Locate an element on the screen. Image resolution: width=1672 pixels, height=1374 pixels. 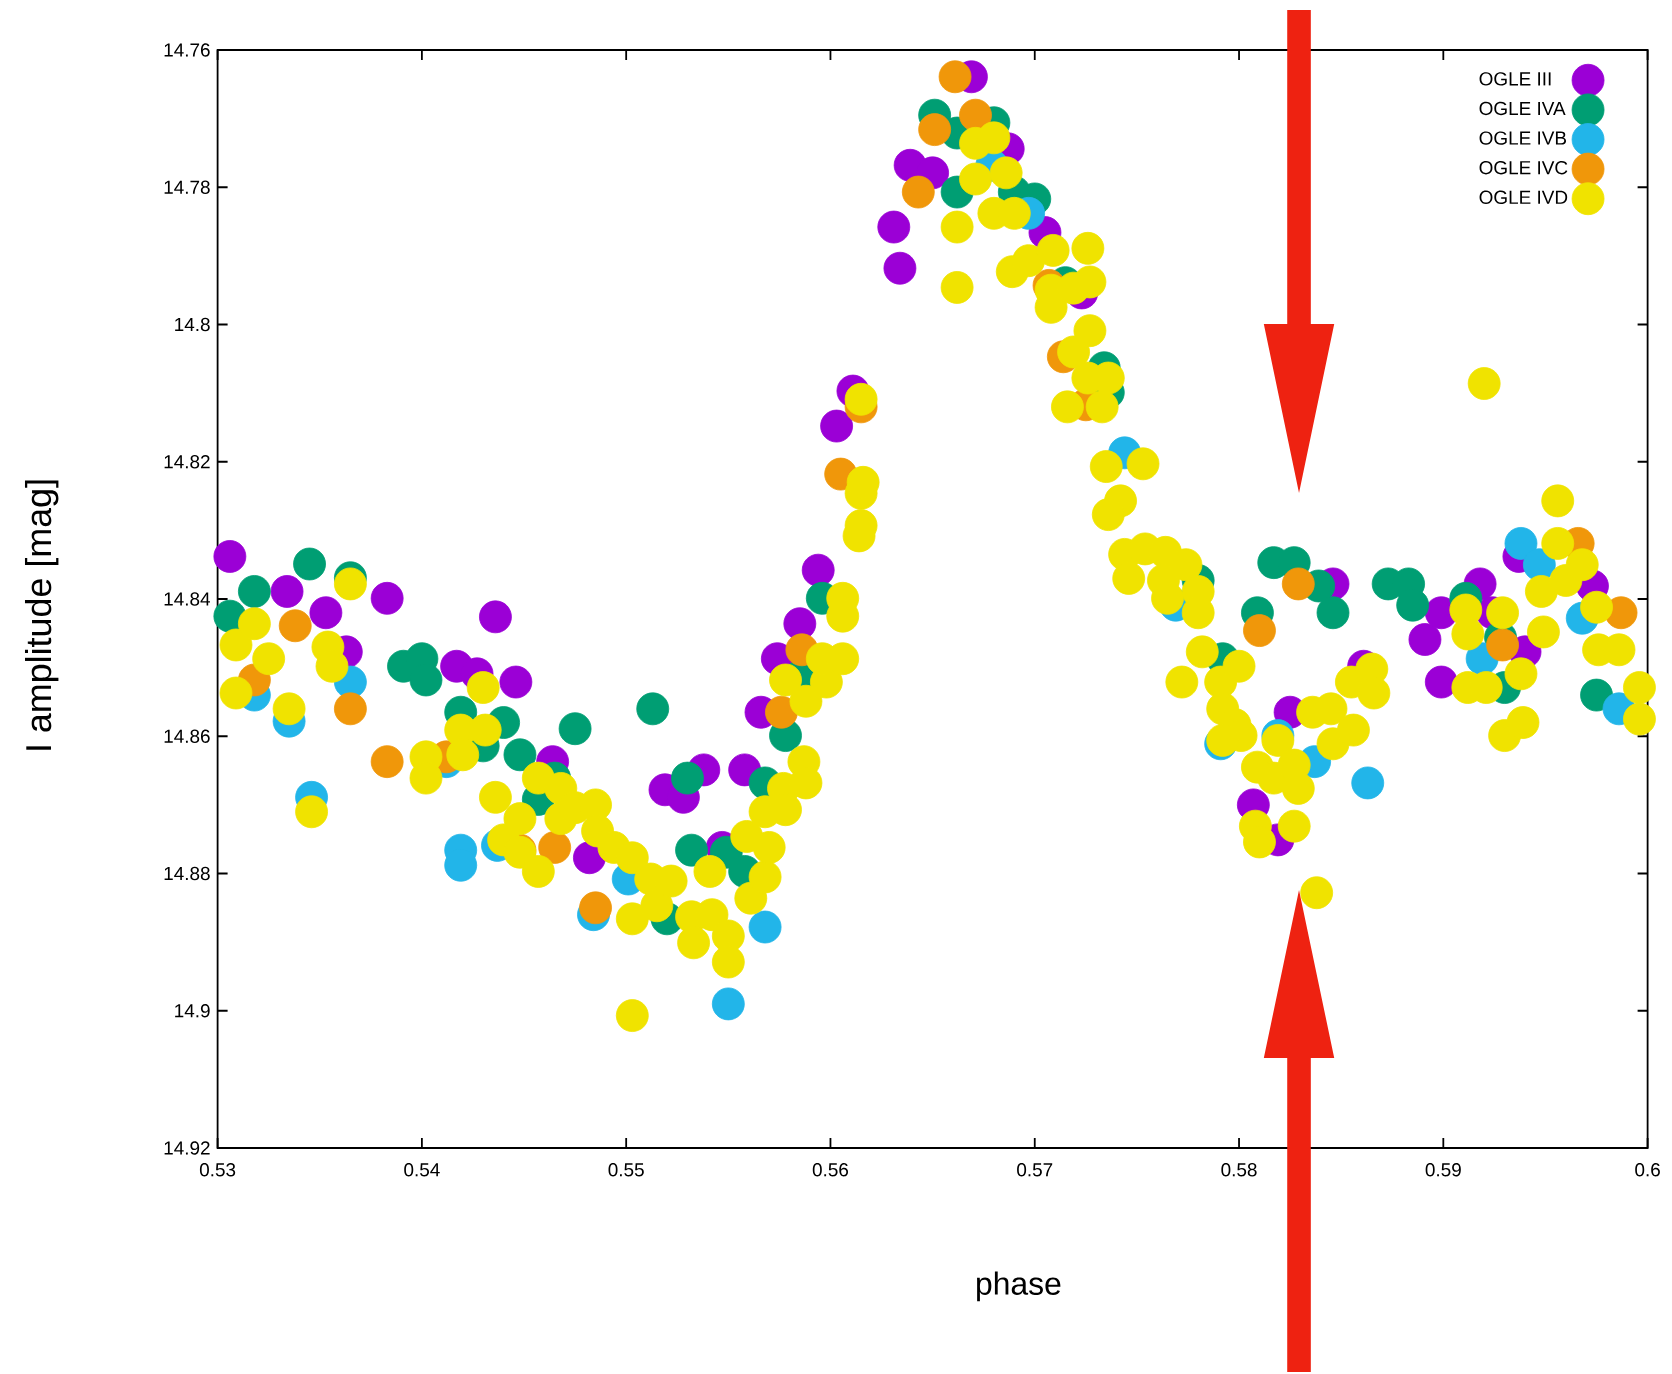
x-tick-label: 0.53 is located at coordinates (217, 1170).